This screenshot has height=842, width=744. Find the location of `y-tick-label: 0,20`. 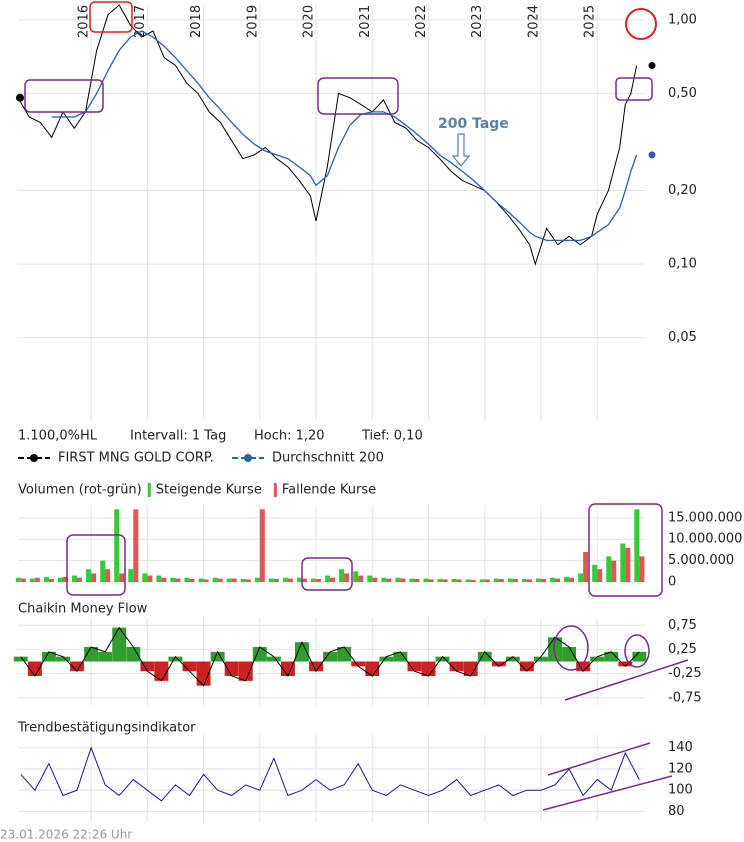

y-tick-label: 0,20 is located at coordinates (682, 190).